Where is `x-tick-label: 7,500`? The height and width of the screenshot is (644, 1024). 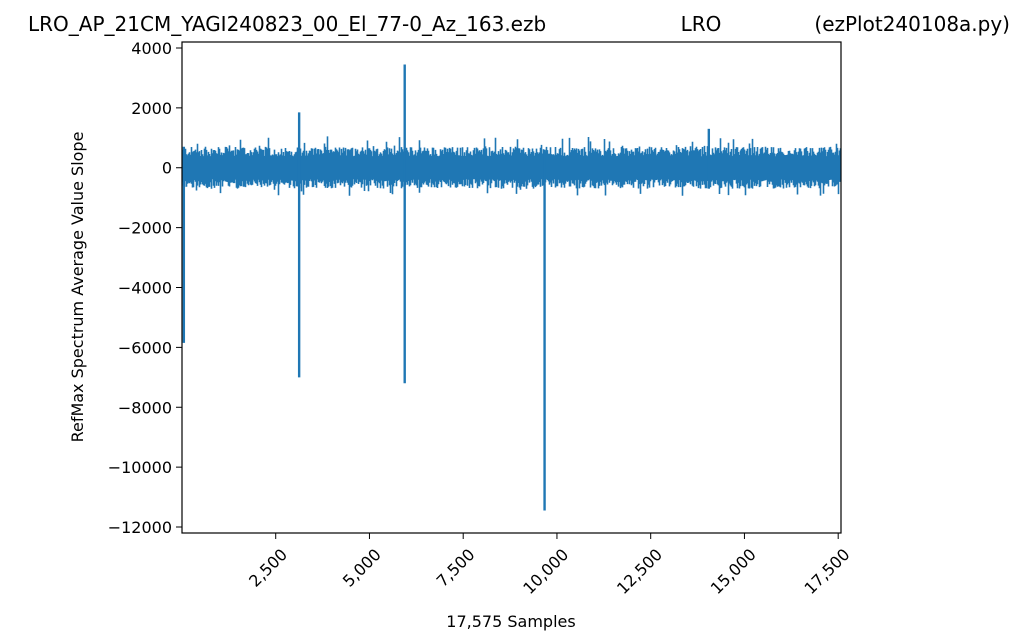 x-tick-label: 7,500 is located at coordinates (456, 568).